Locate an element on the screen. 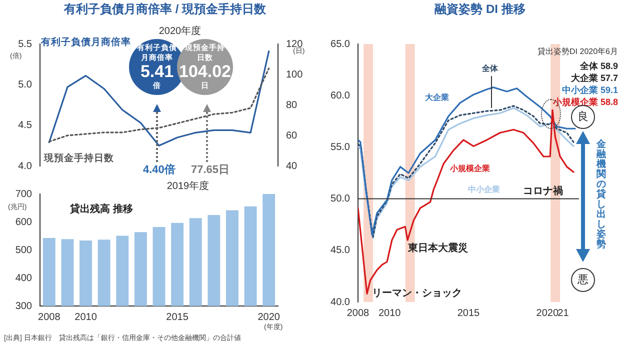 The image size is (640, 347). y2-tick-label: 80 is located at coordinates (292, 105).